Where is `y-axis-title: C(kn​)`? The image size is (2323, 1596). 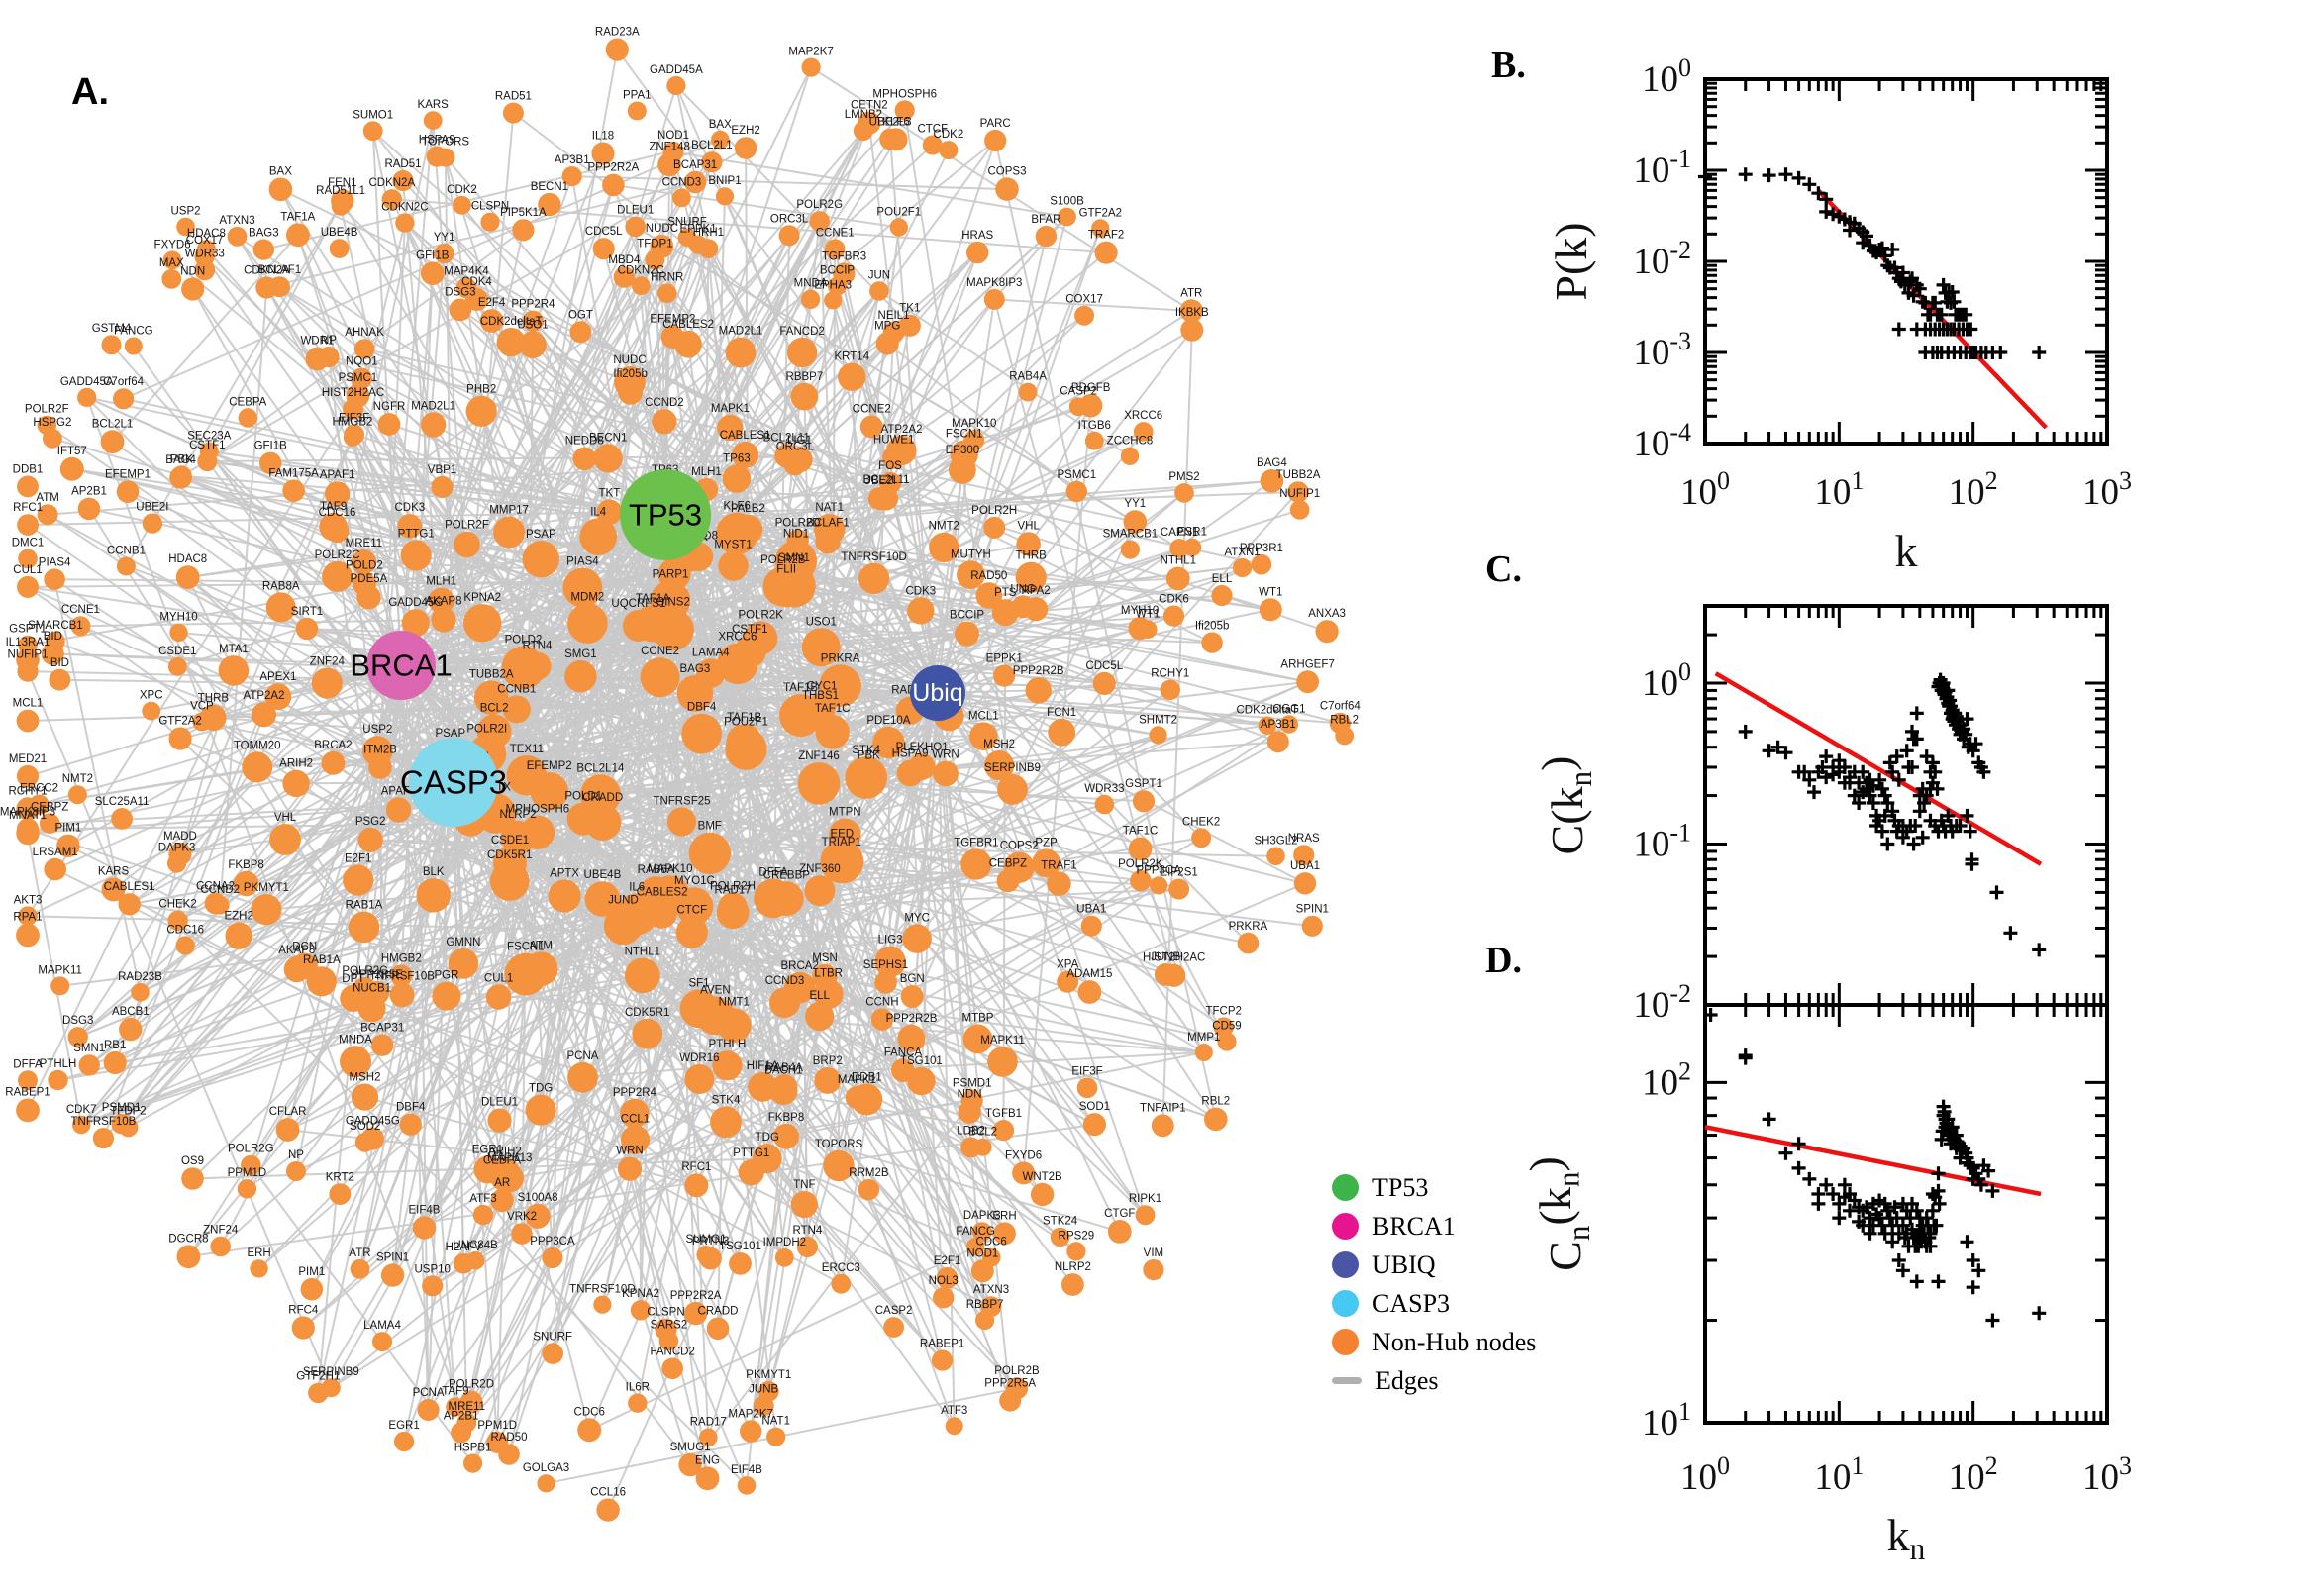
y-axis-title: C(kn​) is located at coordinates (1565, 805).